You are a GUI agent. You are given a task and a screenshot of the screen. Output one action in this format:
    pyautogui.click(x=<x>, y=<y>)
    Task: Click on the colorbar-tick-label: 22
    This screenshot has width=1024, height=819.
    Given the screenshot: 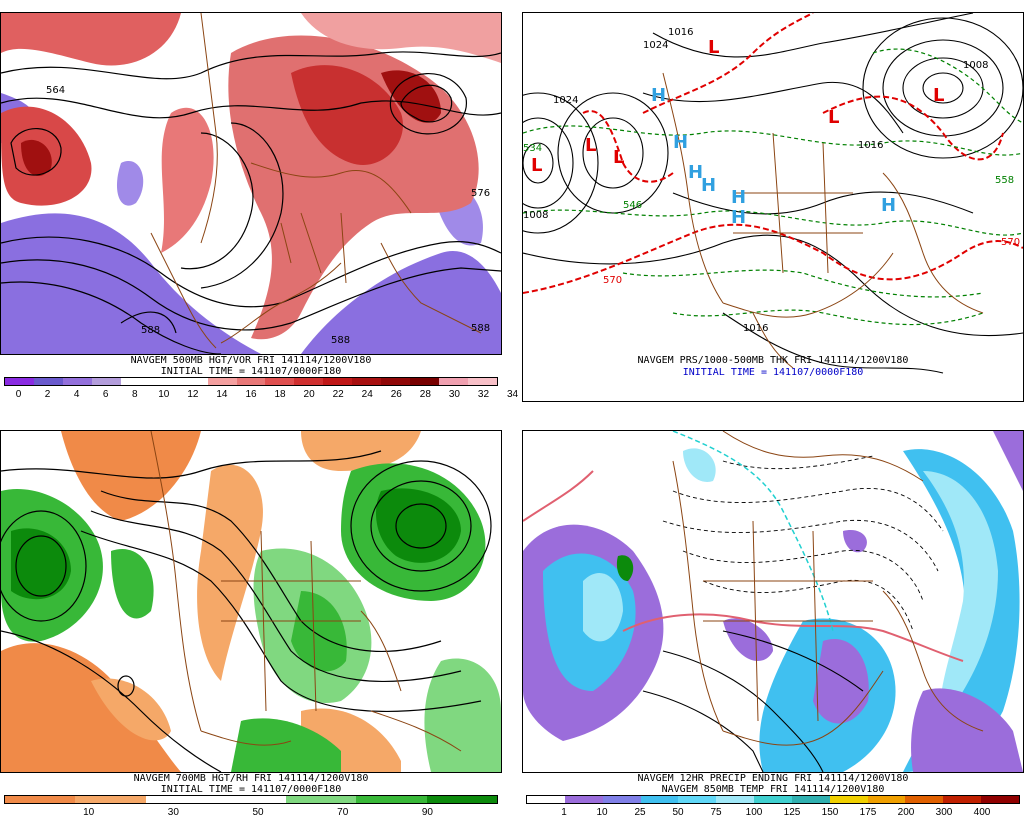 What is the action you would take?
    pyautogui.click(x=338, y=394)
    